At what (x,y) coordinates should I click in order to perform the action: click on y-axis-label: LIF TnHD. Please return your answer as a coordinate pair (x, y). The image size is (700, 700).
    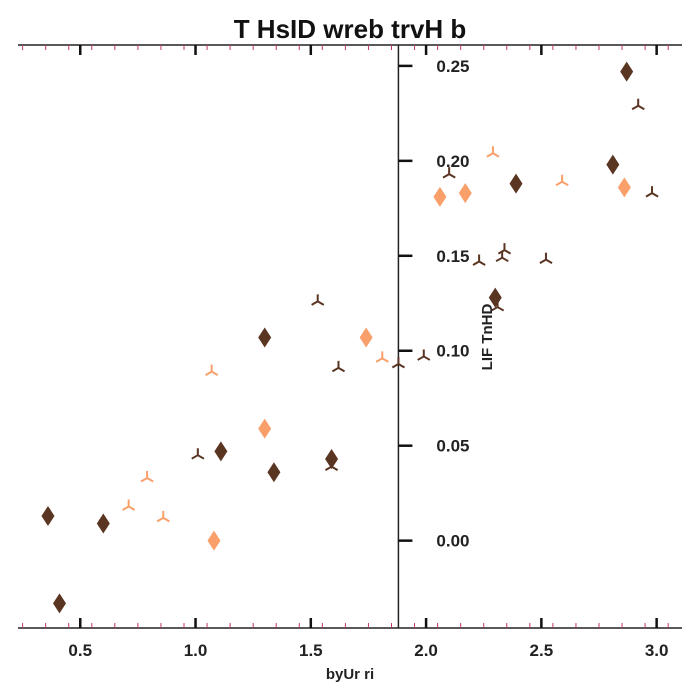
    Looking at the image, I should click on (487, 337).